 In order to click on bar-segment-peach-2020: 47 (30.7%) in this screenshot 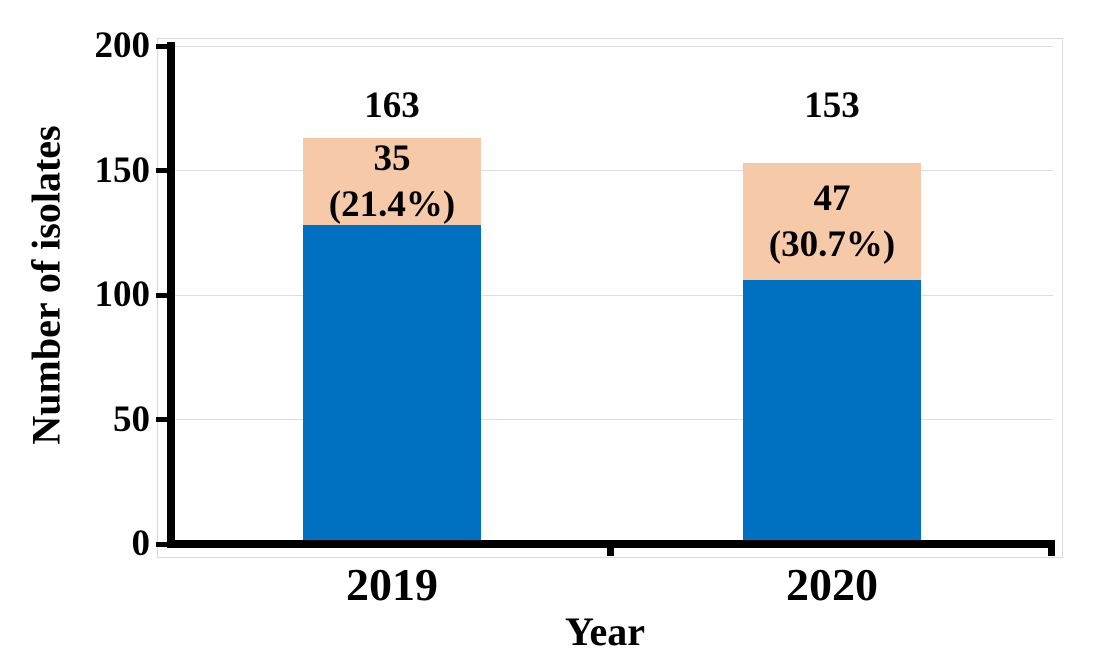, I will do `click(832, 222)`.